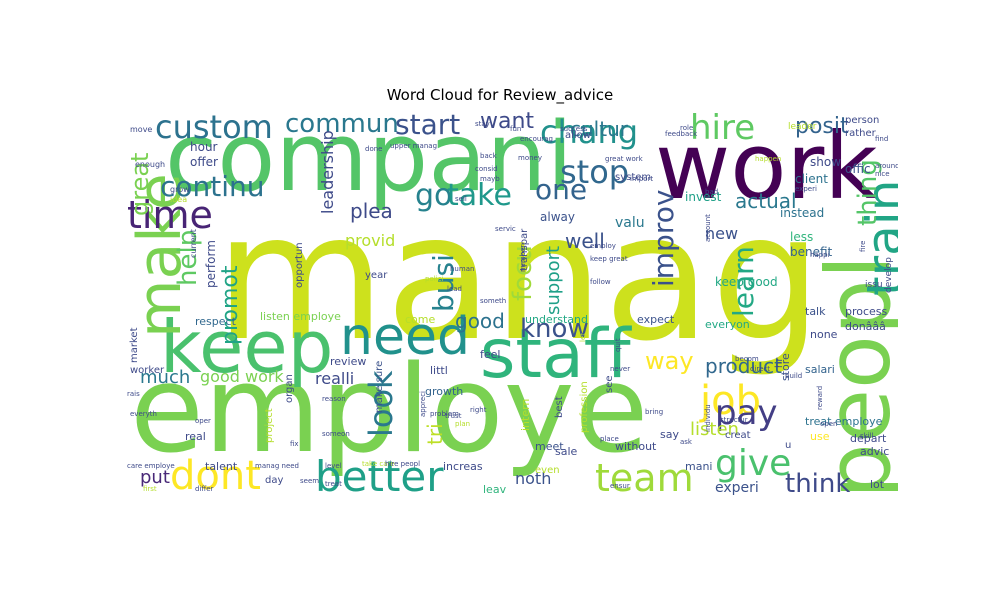 The width and height of the screenshot is (1000, 600). What do you see at coordinates (802, 237) in the screenshot?
I see `word-less: less` at bounding box center [802, 237].